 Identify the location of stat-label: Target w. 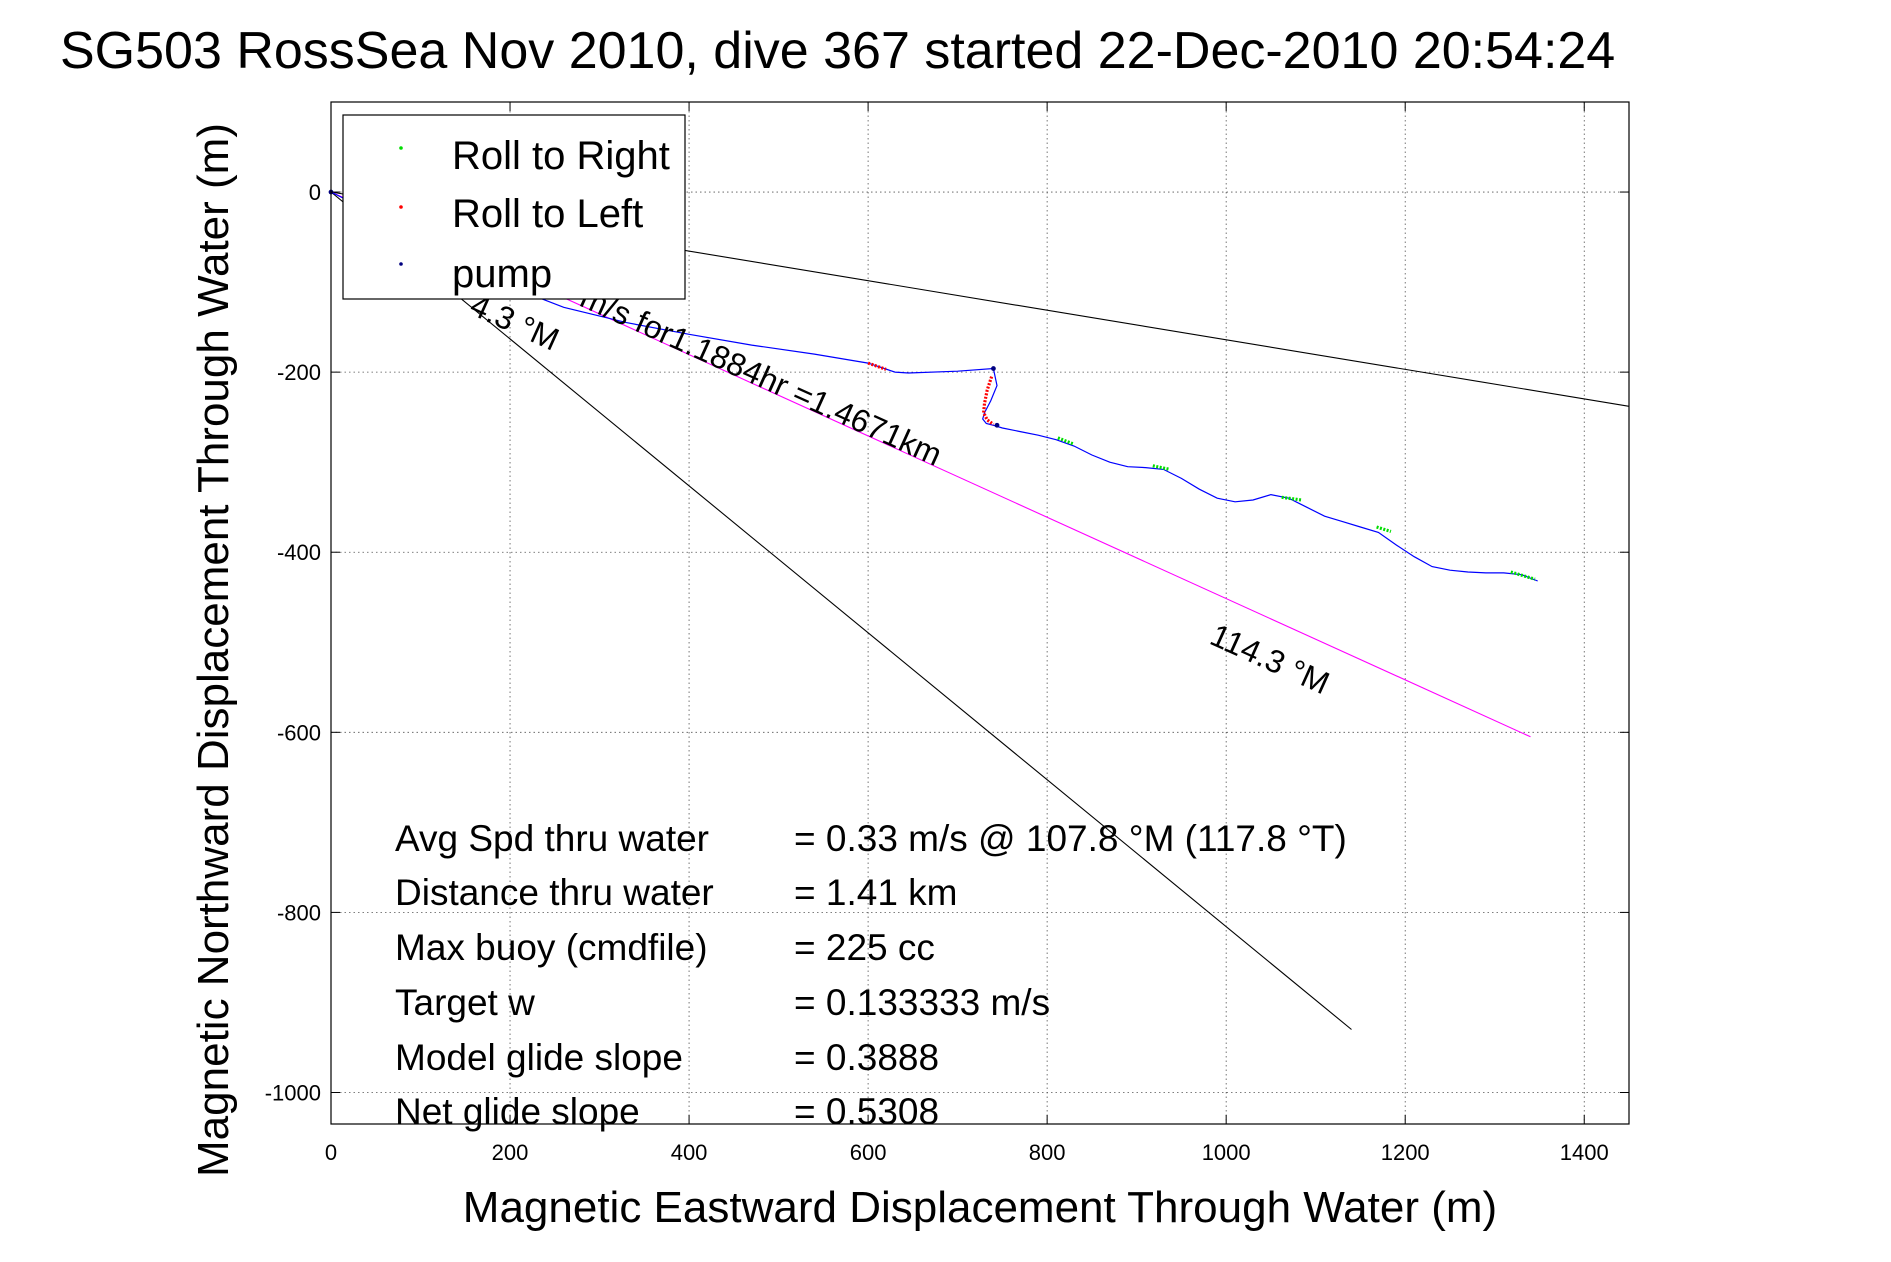
(465, 1002).